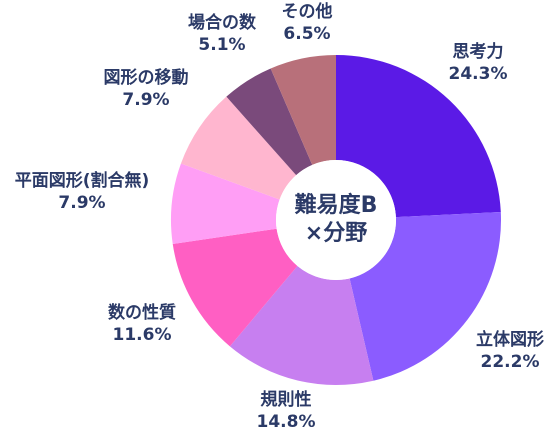  What do you see at coordinates (510, 362) in the screenshot?
I see `slice-value-label: 22.2%` at bounding box center [510, 362].